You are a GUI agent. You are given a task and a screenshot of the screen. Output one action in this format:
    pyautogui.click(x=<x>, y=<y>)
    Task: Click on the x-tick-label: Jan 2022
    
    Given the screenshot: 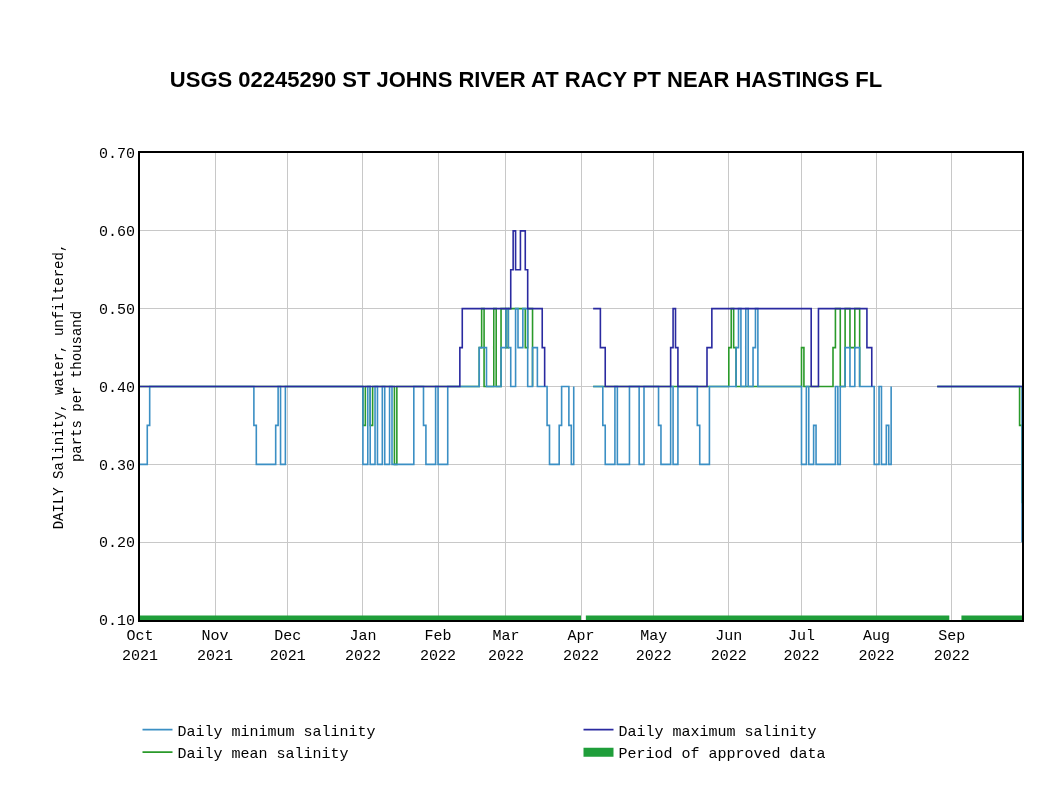 What is the action you would take?
    pyautogui.click(x=362, y=646)
    